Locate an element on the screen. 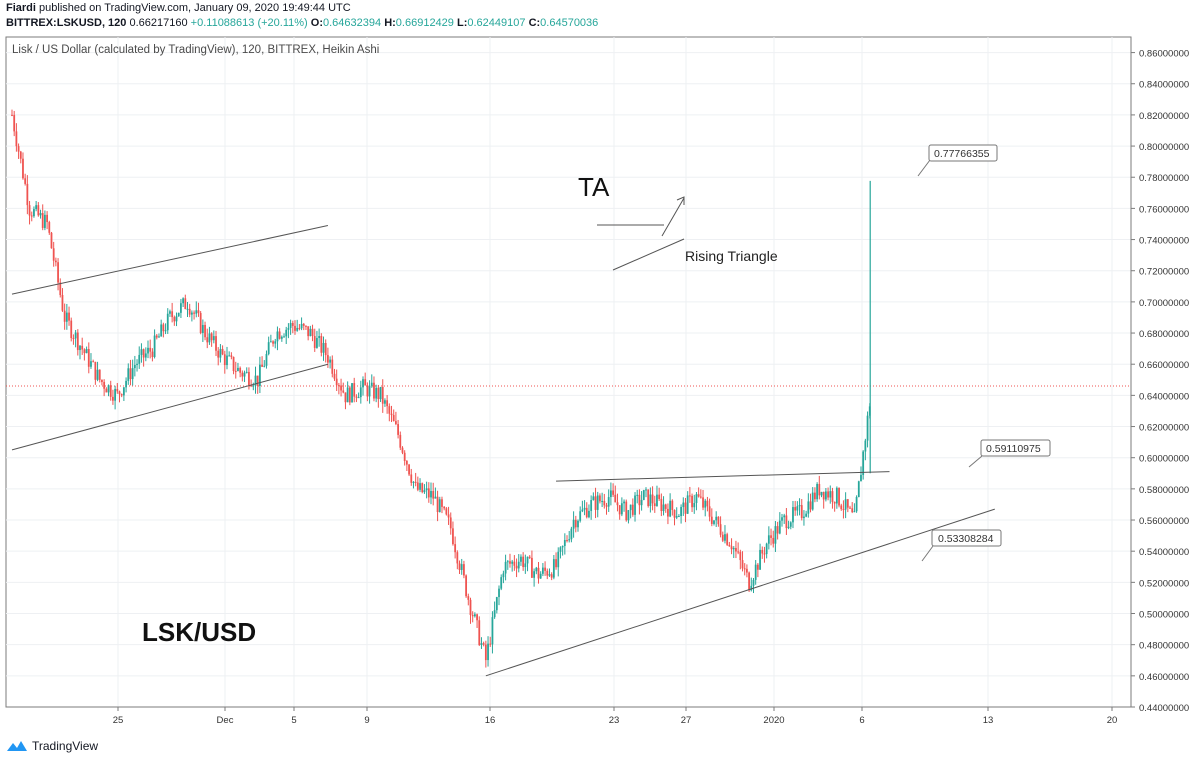 The width and height of the screenshot is (1200, 768). trendline-triangle-support is located at coordinates (740, 592).